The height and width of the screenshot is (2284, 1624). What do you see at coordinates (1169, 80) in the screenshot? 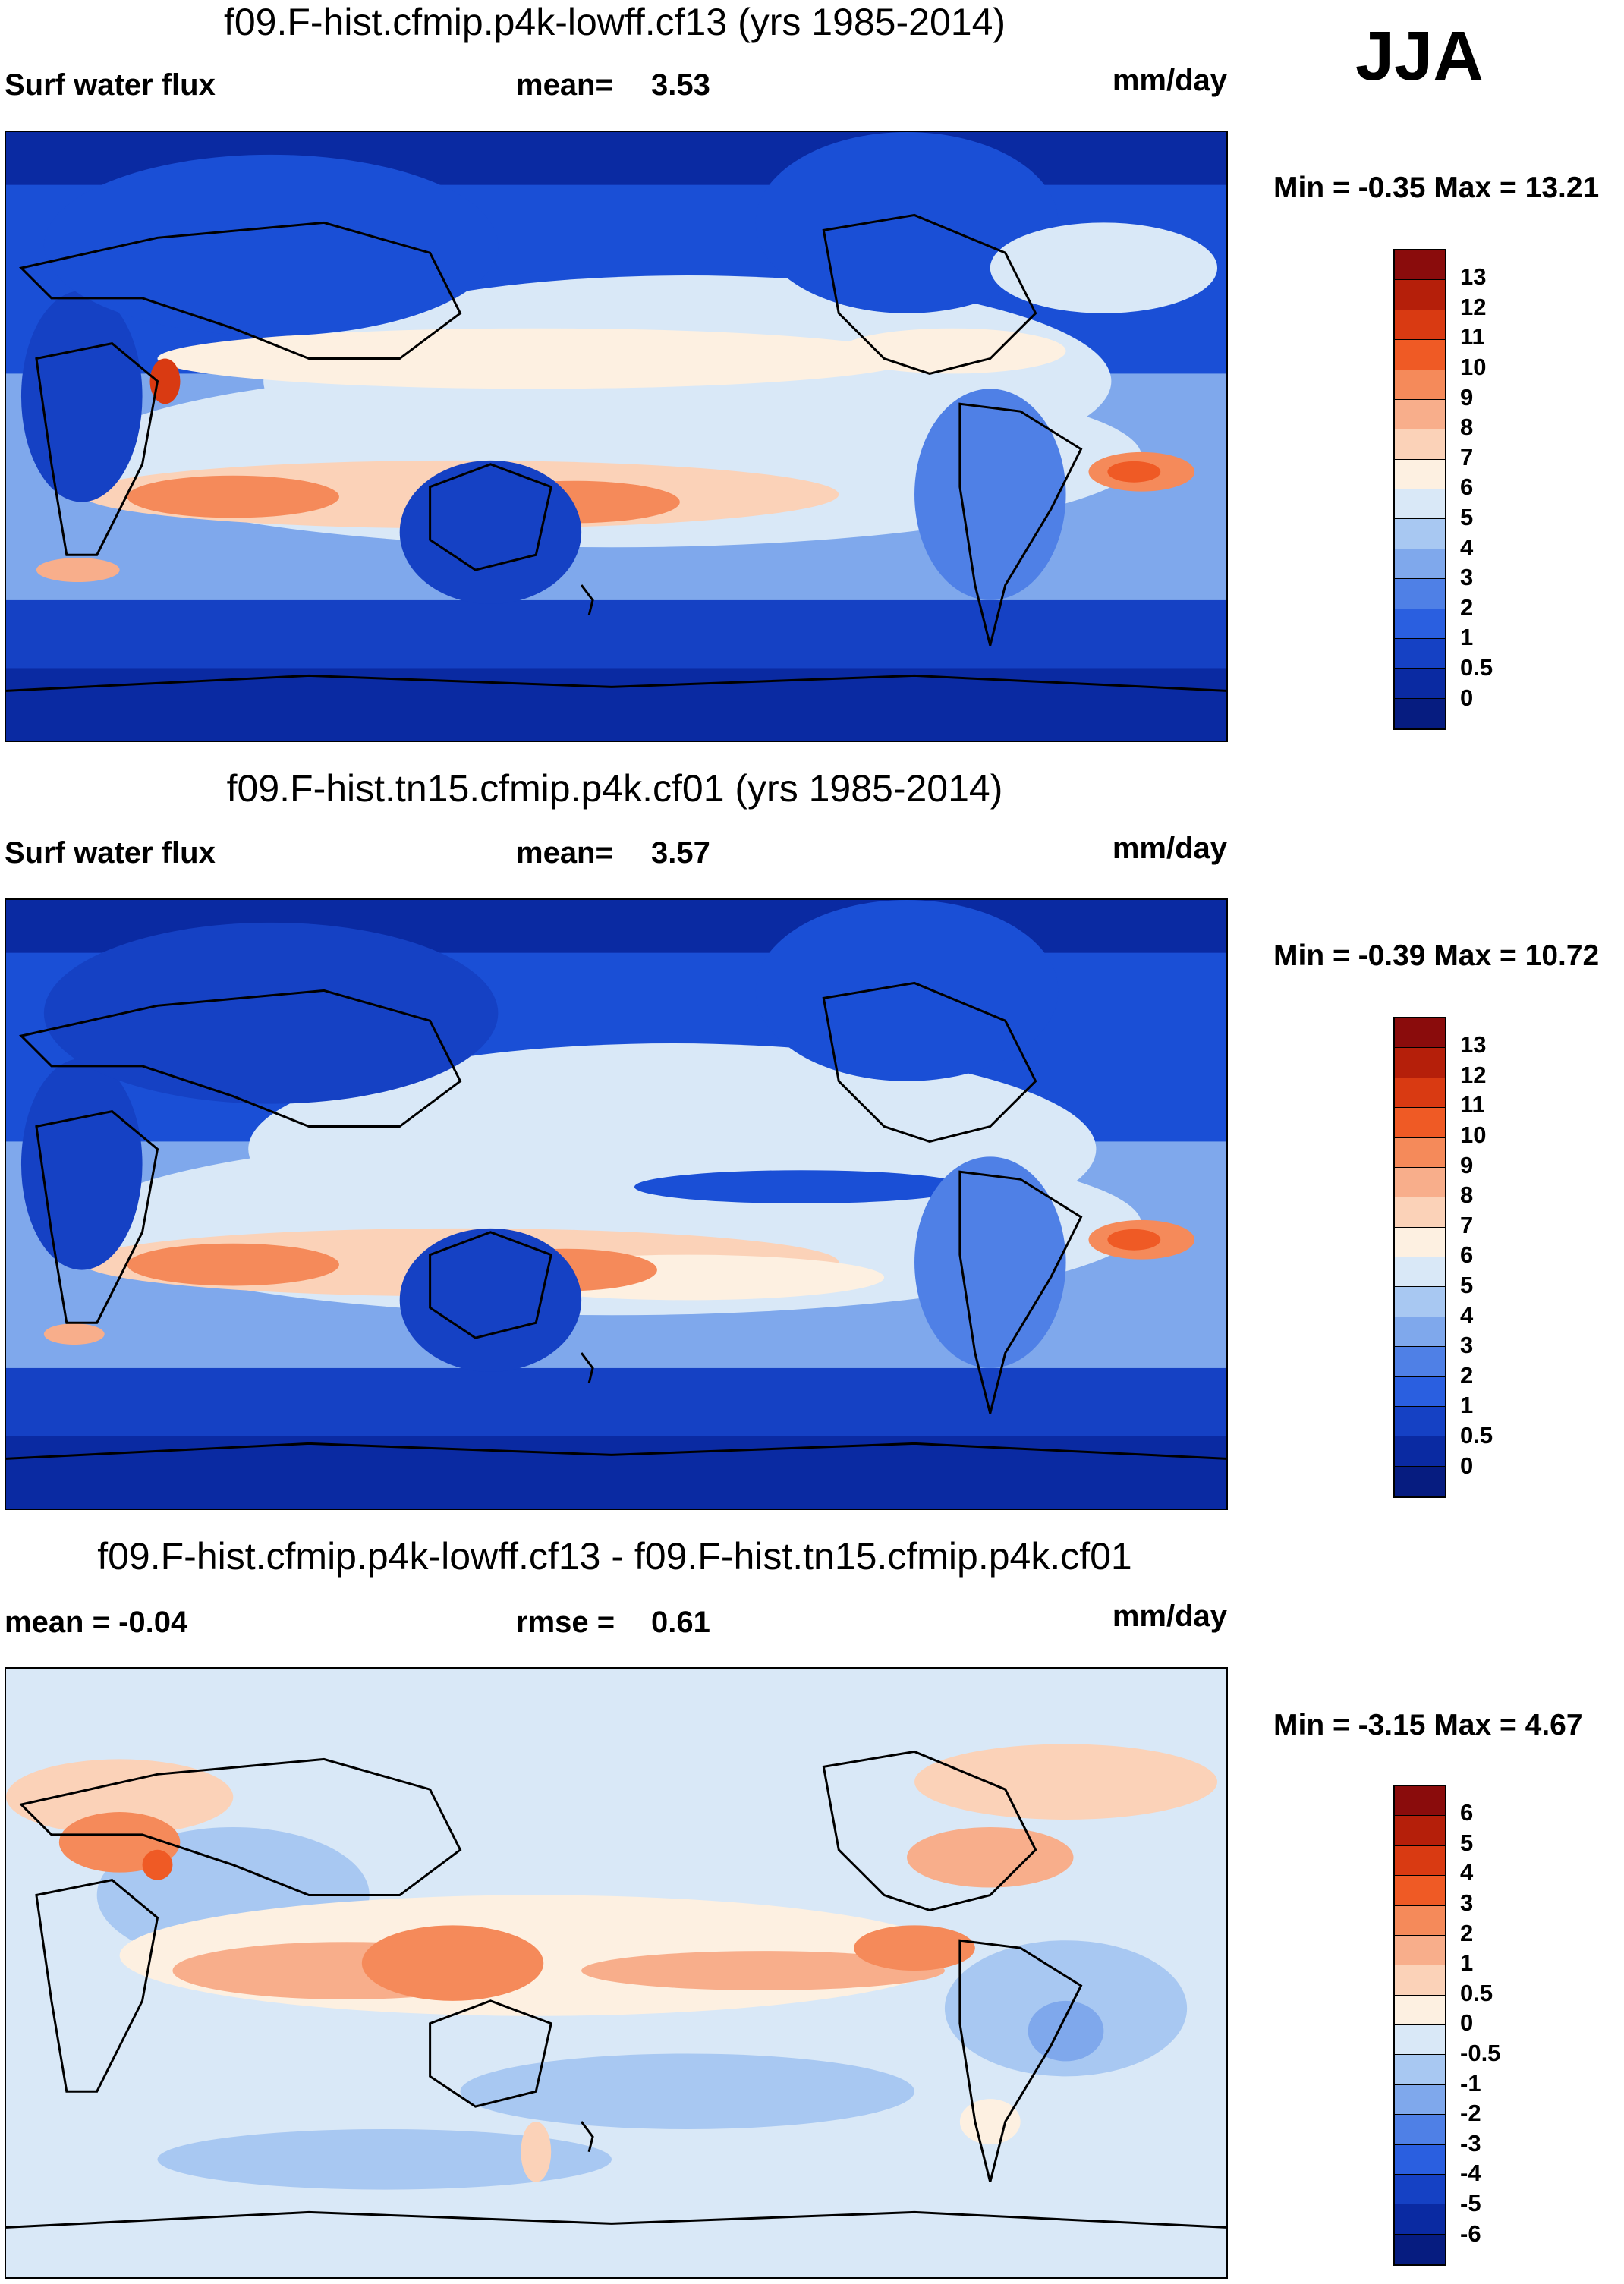
I see `panel-1-units: mm/day` at bounding box center [1169, 80].